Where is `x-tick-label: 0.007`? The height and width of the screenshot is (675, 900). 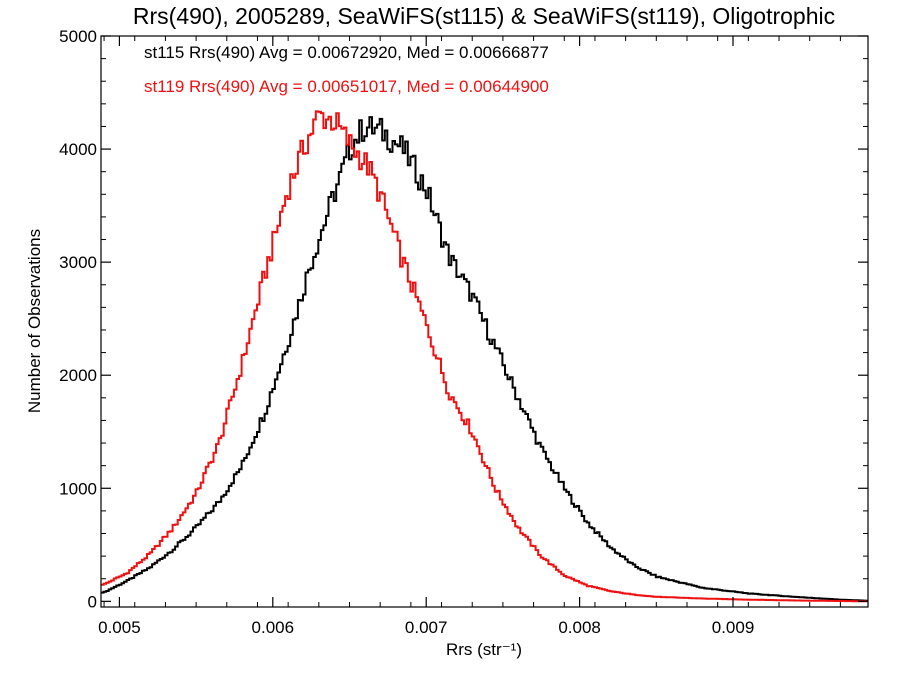 x-tick-label: 0.007 is located at coordinates (426, 627).